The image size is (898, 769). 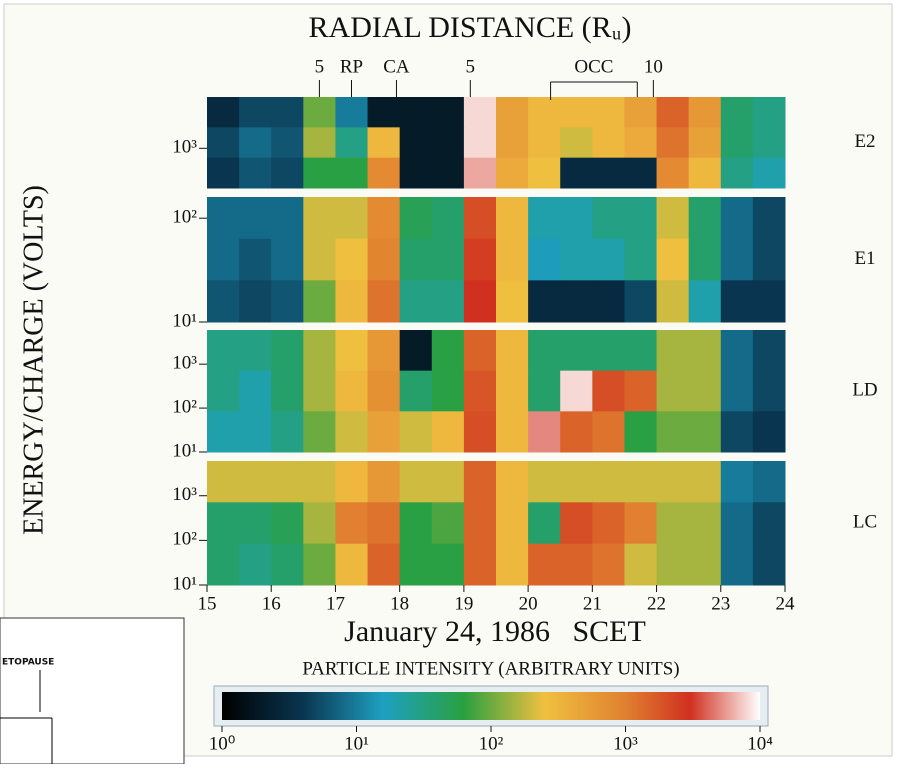 What do you see at coordinates (786, 603) in the screenshot?
I see `x-tick-label: 24` at bounding box center [786, 603].